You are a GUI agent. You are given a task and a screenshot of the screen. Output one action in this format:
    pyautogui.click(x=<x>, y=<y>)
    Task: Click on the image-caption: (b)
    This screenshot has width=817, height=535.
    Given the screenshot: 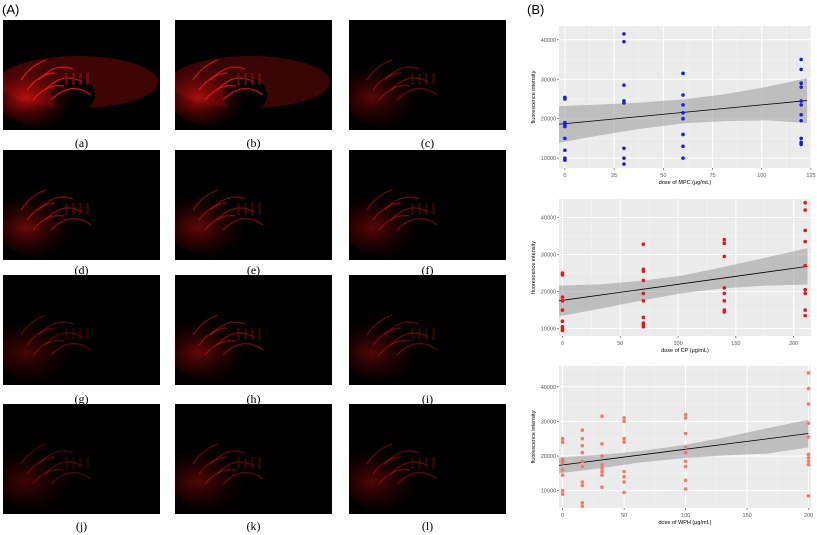 What is the action you would take?
    pyautogui.click(x=253, y=143)
    